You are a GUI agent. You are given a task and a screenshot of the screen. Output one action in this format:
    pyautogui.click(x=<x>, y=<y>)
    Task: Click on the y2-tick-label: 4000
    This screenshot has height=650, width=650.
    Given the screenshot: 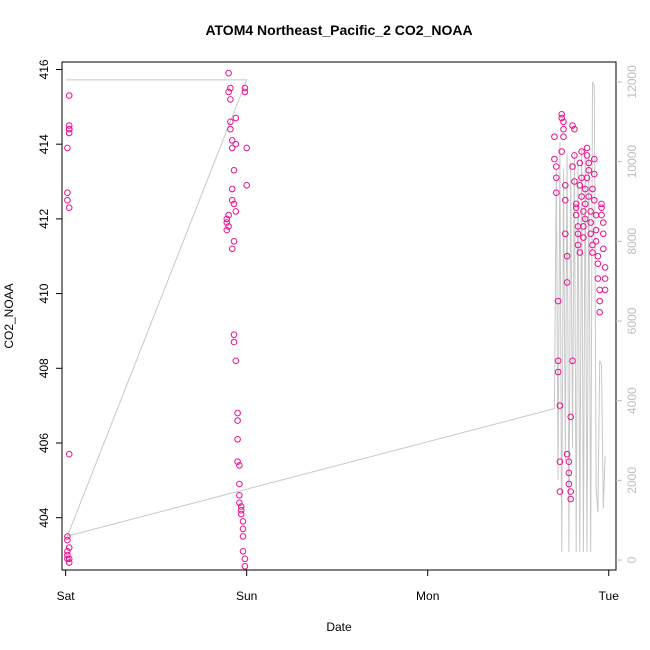 What is the action you would take?
    pyautogui.click(x=632, y=400)
    